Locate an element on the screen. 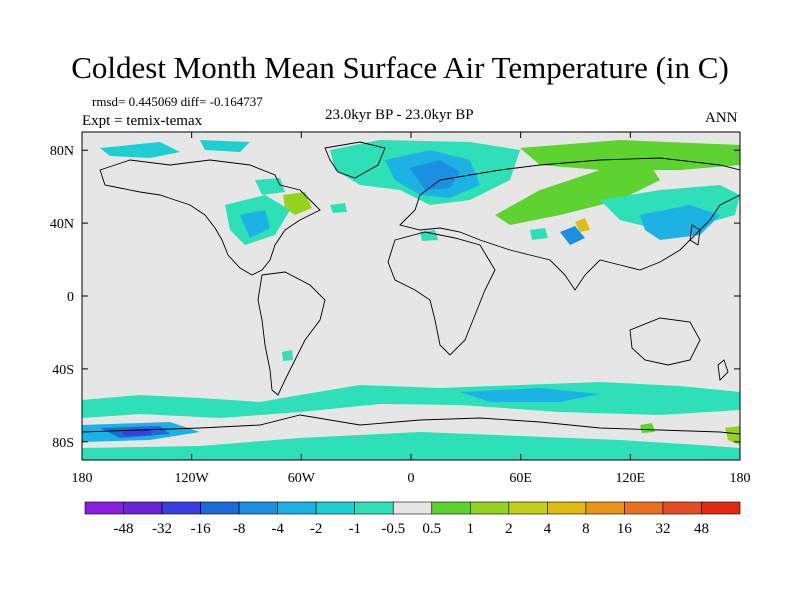  colorbar-label: -4 is located at coordinates (277, 529).